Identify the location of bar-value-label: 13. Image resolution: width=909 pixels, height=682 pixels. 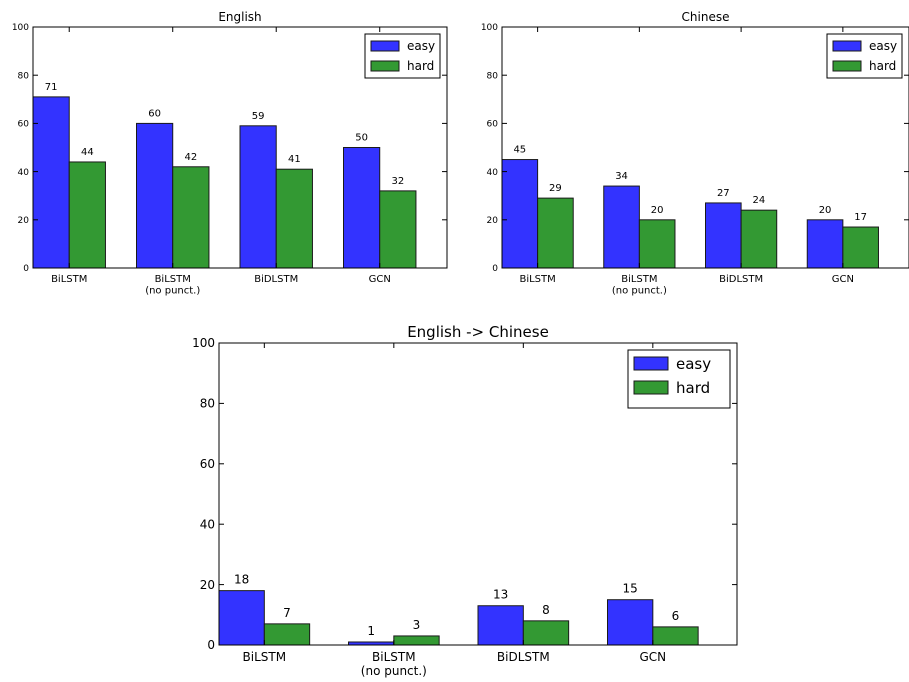
(500, 595).